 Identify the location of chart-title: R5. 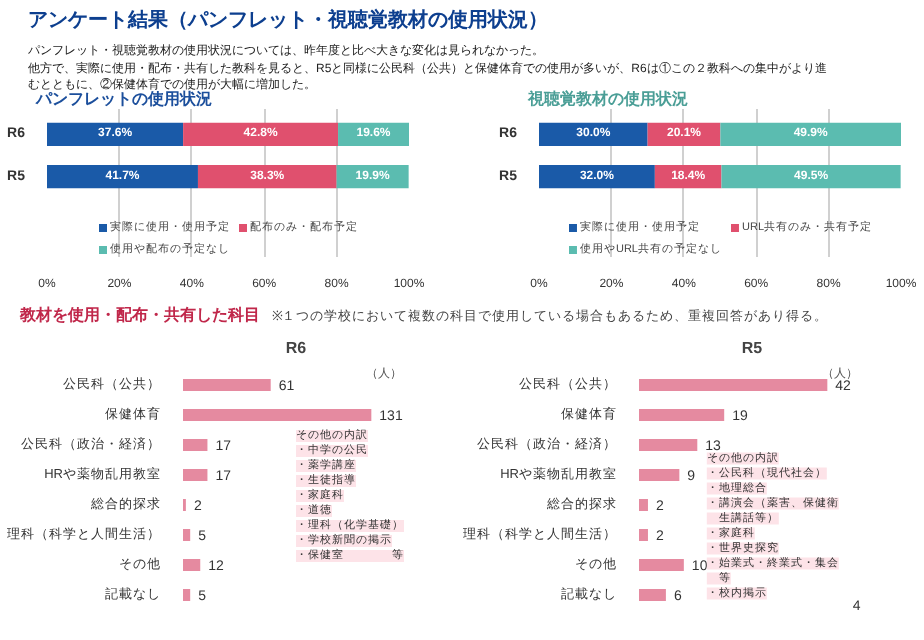
(752, 348).